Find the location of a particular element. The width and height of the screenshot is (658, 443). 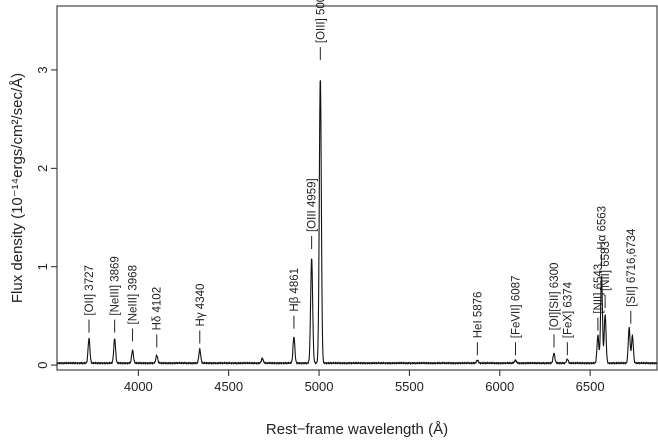

line-label-11: [FeX] 6374 is located at coordinates (568, 309).